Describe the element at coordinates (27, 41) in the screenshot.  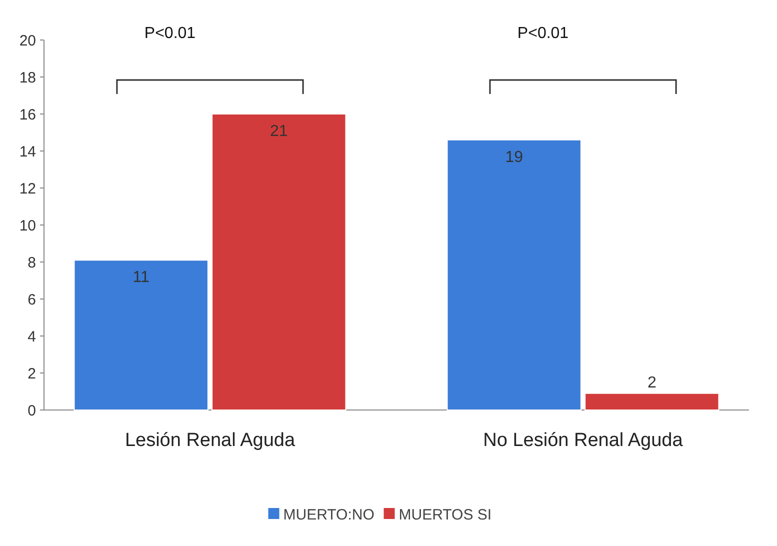
I see `y-tick-label: 20` at that location.